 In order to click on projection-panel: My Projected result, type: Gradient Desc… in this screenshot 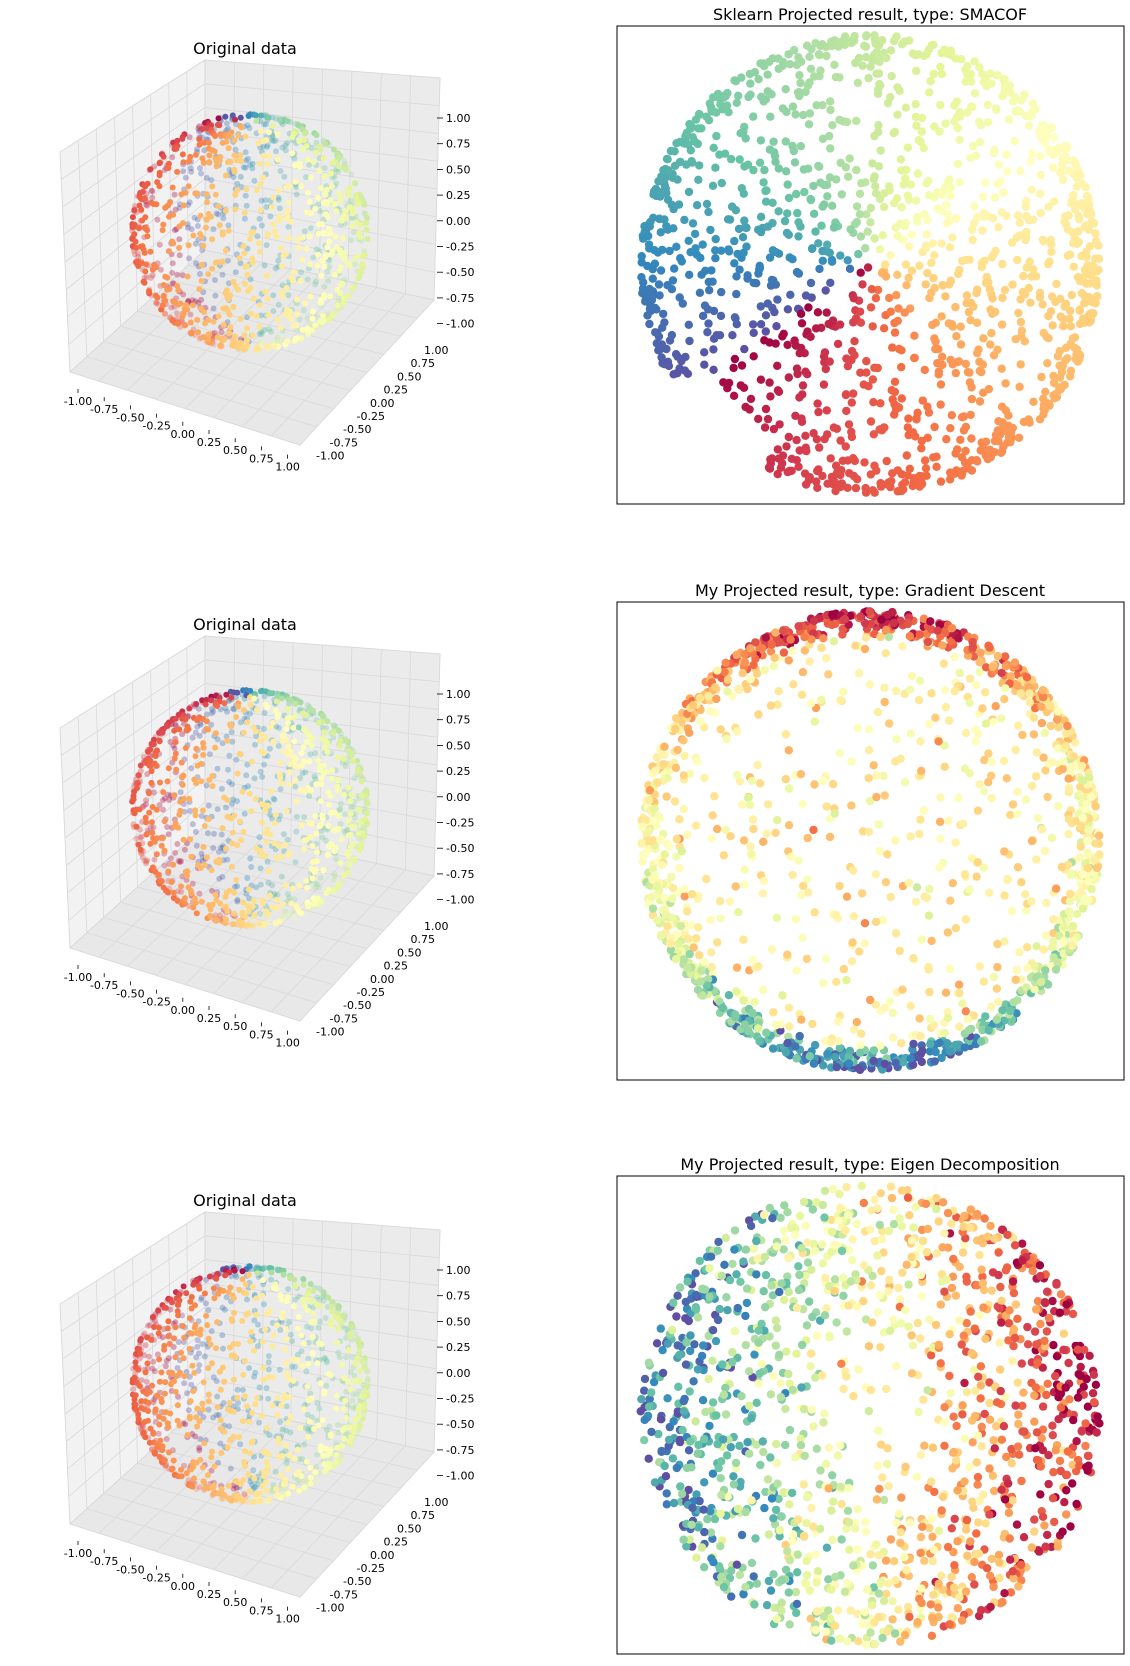, I will do `click(870, 831)`.